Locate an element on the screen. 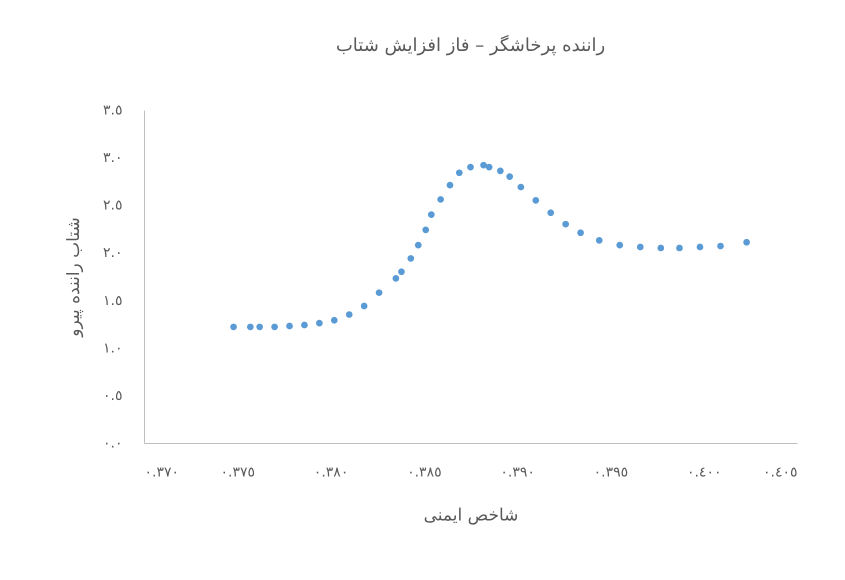  y-tick-label: ١.٠ is located at coordinates (112, 348).